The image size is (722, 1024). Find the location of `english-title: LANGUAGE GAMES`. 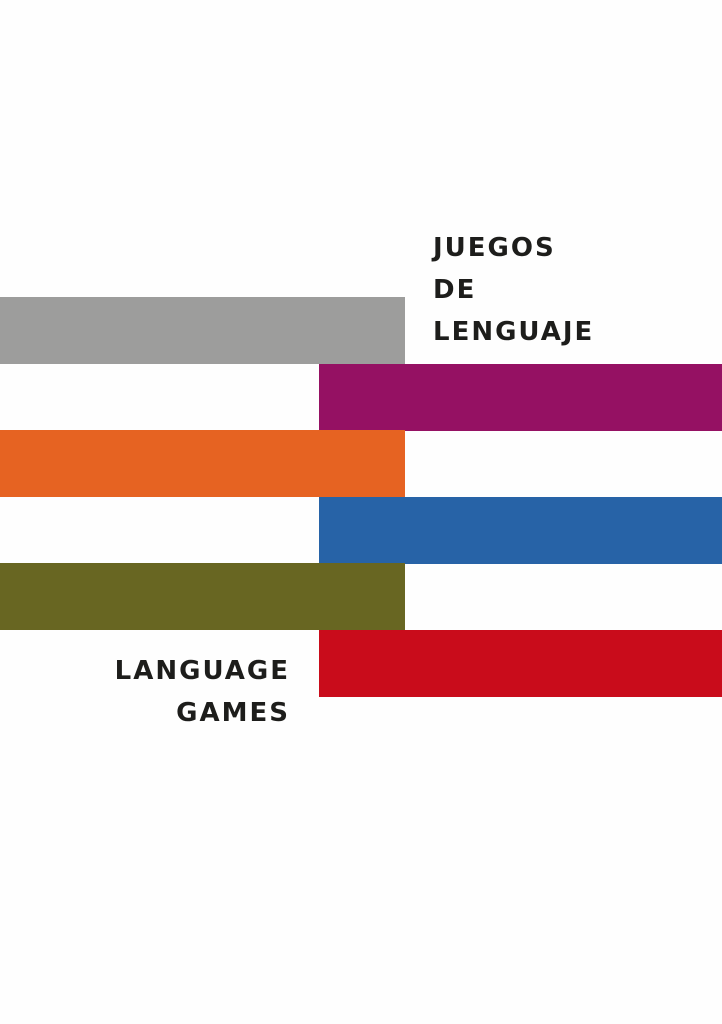

english-title: LANGUAGE GAMES is located at coordinates (202, 692).